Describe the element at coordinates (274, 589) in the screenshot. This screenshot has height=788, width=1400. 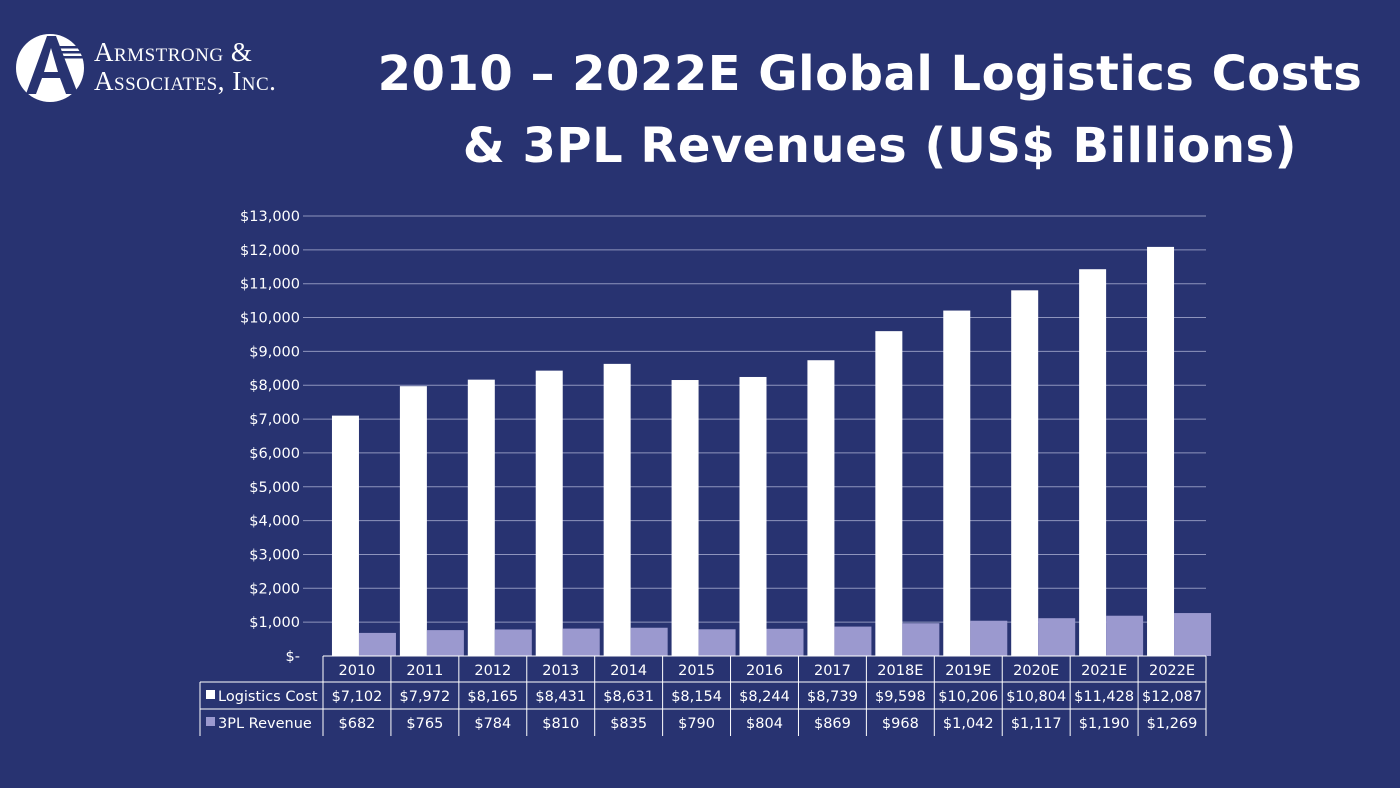
I see `y-tick-label: $2,000` at that location.